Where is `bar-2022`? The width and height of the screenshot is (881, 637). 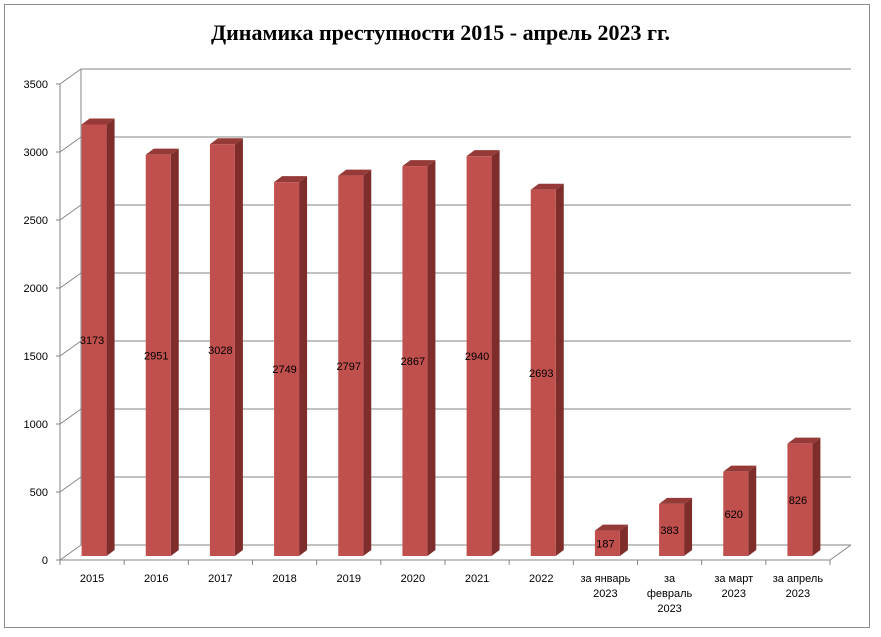
bar-2022 is located at coordinates (543, 372).